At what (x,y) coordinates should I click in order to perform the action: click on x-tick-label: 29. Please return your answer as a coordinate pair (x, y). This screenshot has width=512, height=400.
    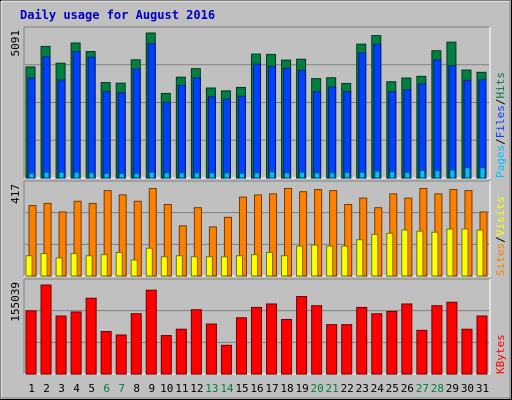
    Looking at the image, I should click on (452, 388).